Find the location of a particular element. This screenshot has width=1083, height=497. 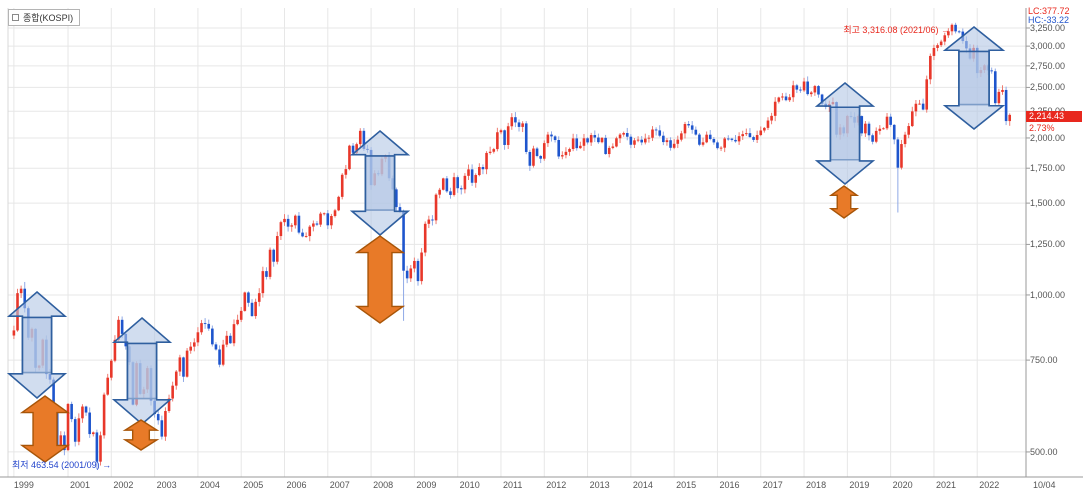

last-change-percent: 2.73% is located at coordinates (1042, 128).